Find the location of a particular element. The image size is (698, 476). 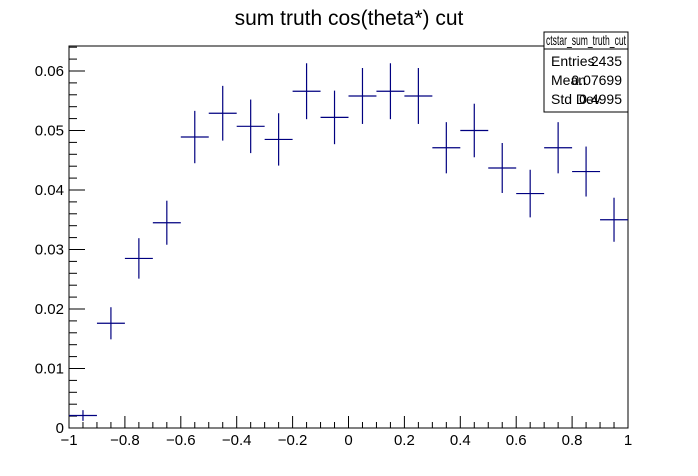

y-tick-label: 0.05 is located at coordinates (49, 130).